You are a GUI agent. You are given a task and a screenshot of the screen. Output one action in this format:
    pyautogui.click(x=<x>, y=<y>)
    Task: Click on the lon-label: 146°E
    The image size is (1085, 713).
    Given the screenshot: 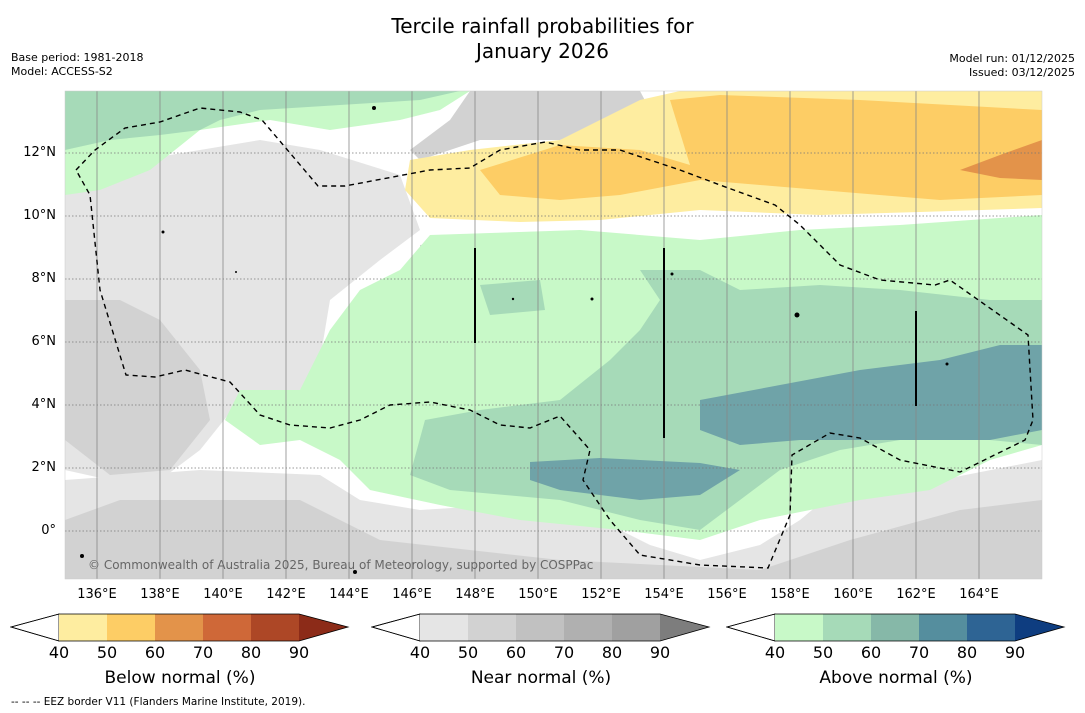 What is the action you would take?
    pyautogui.click(x=412, y=594)
    